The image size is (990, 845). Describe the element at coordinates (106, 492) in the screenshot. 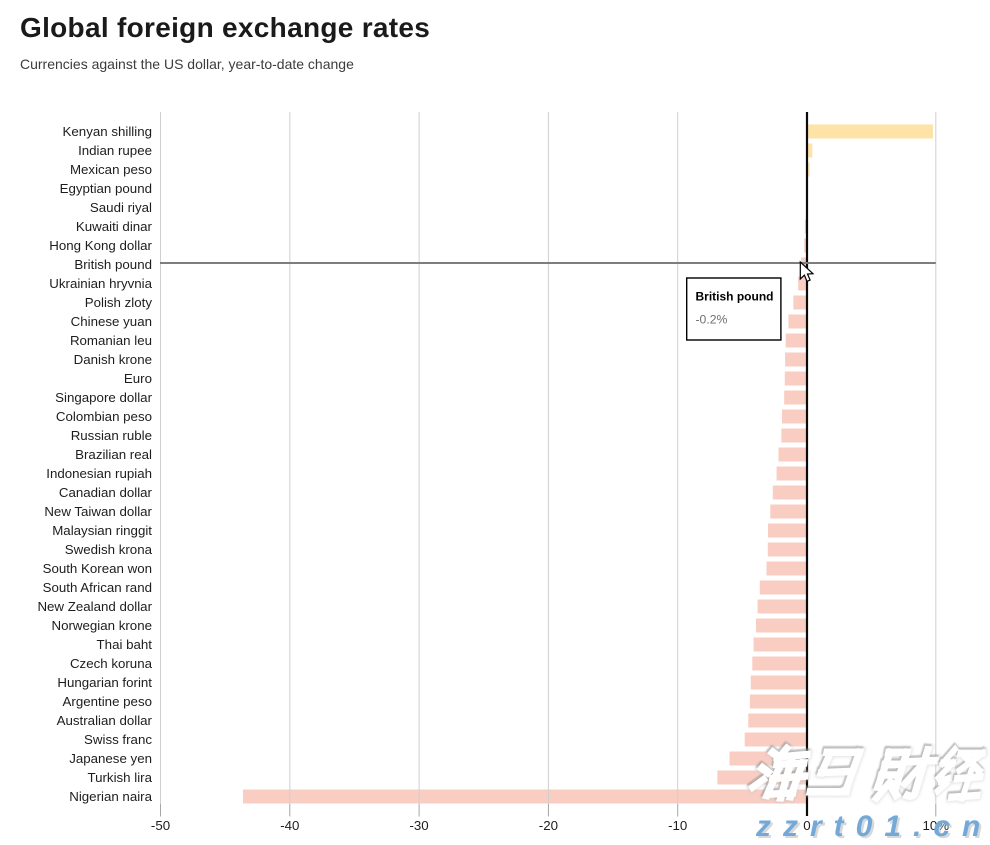

I see `svg-text: Canadian dollar` at that location.